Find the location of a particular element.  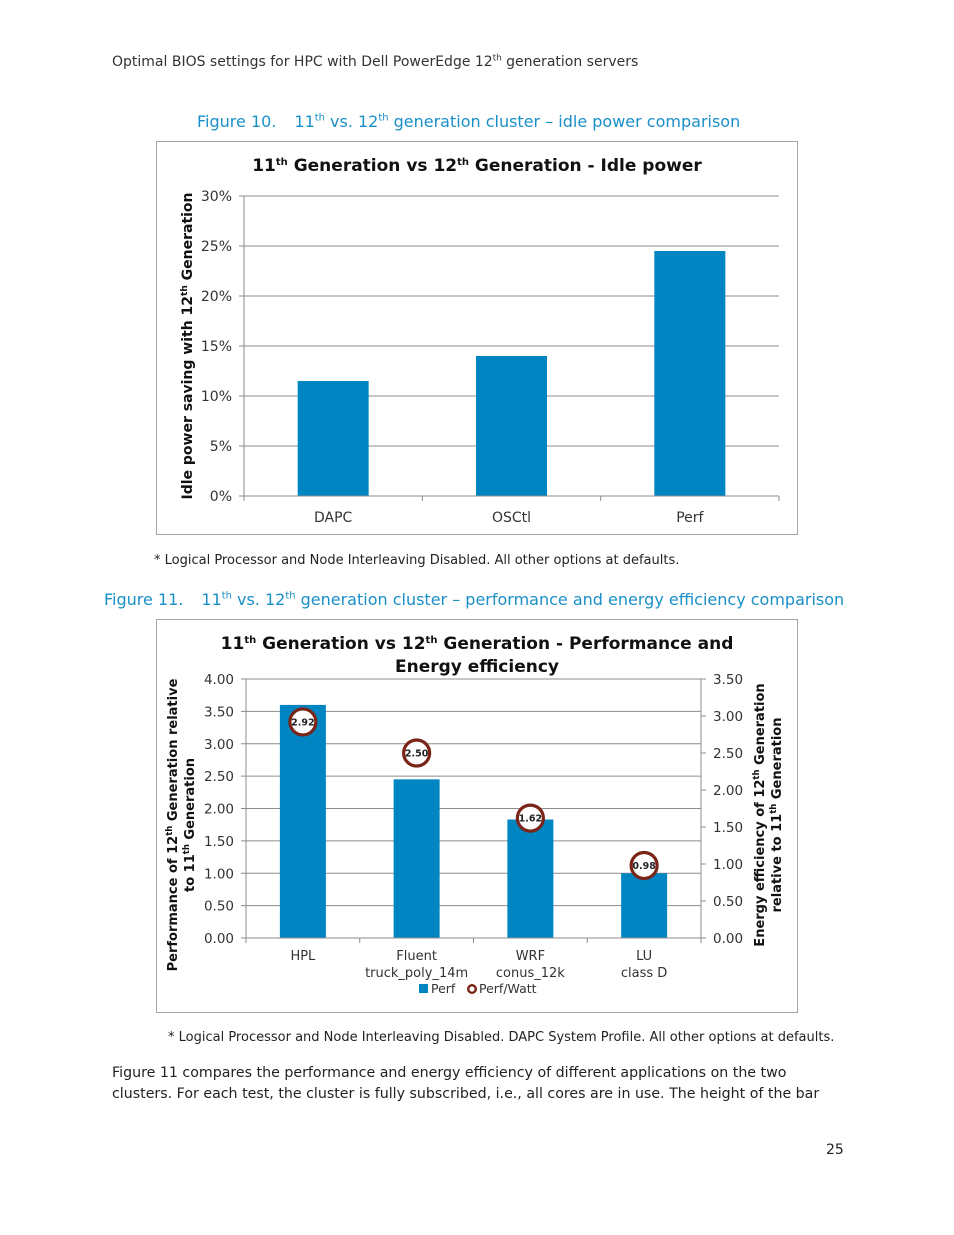

chart1-y-axis-label: Idle power saving with 12th Generation is located at coordinates (188, 345).